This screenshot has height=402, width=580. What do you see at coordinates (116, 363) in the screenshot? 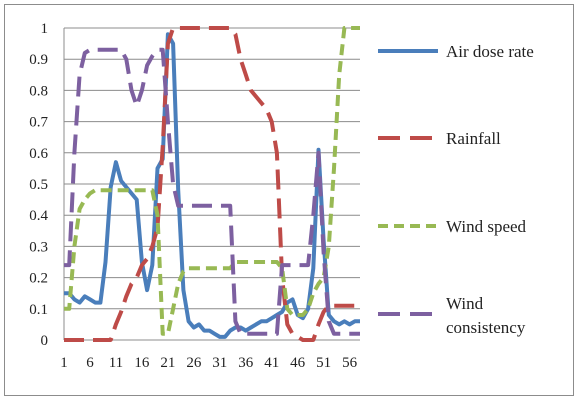
I see `x-tick-label: 11` at bounding box center [116, 363].